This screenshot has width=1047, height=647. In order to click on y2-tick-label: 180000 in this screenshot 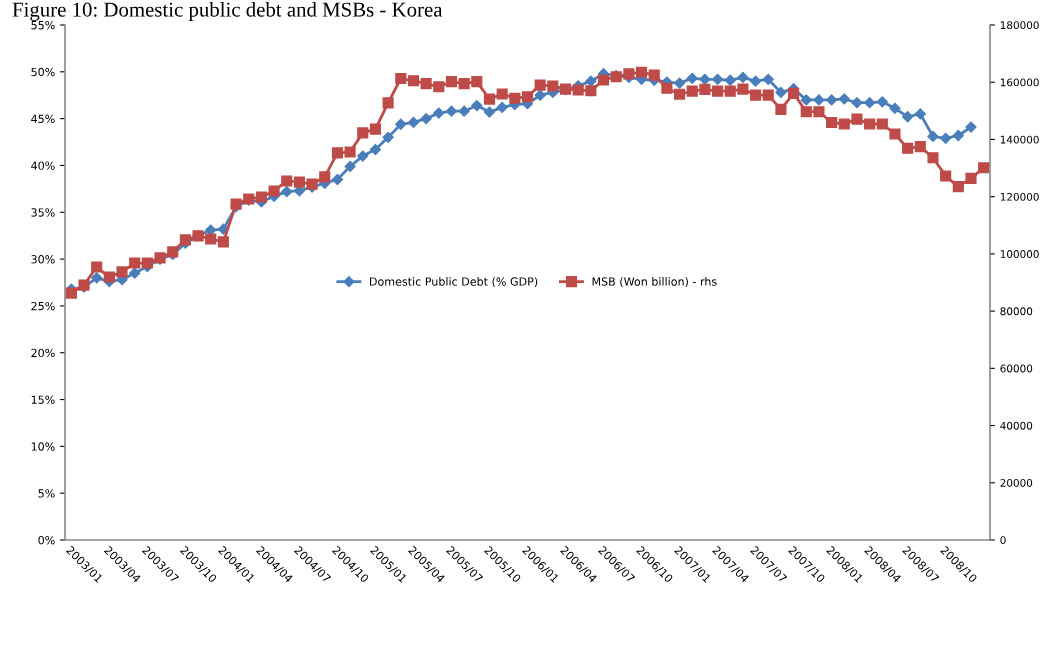, I will do `click(1019, 25)`.